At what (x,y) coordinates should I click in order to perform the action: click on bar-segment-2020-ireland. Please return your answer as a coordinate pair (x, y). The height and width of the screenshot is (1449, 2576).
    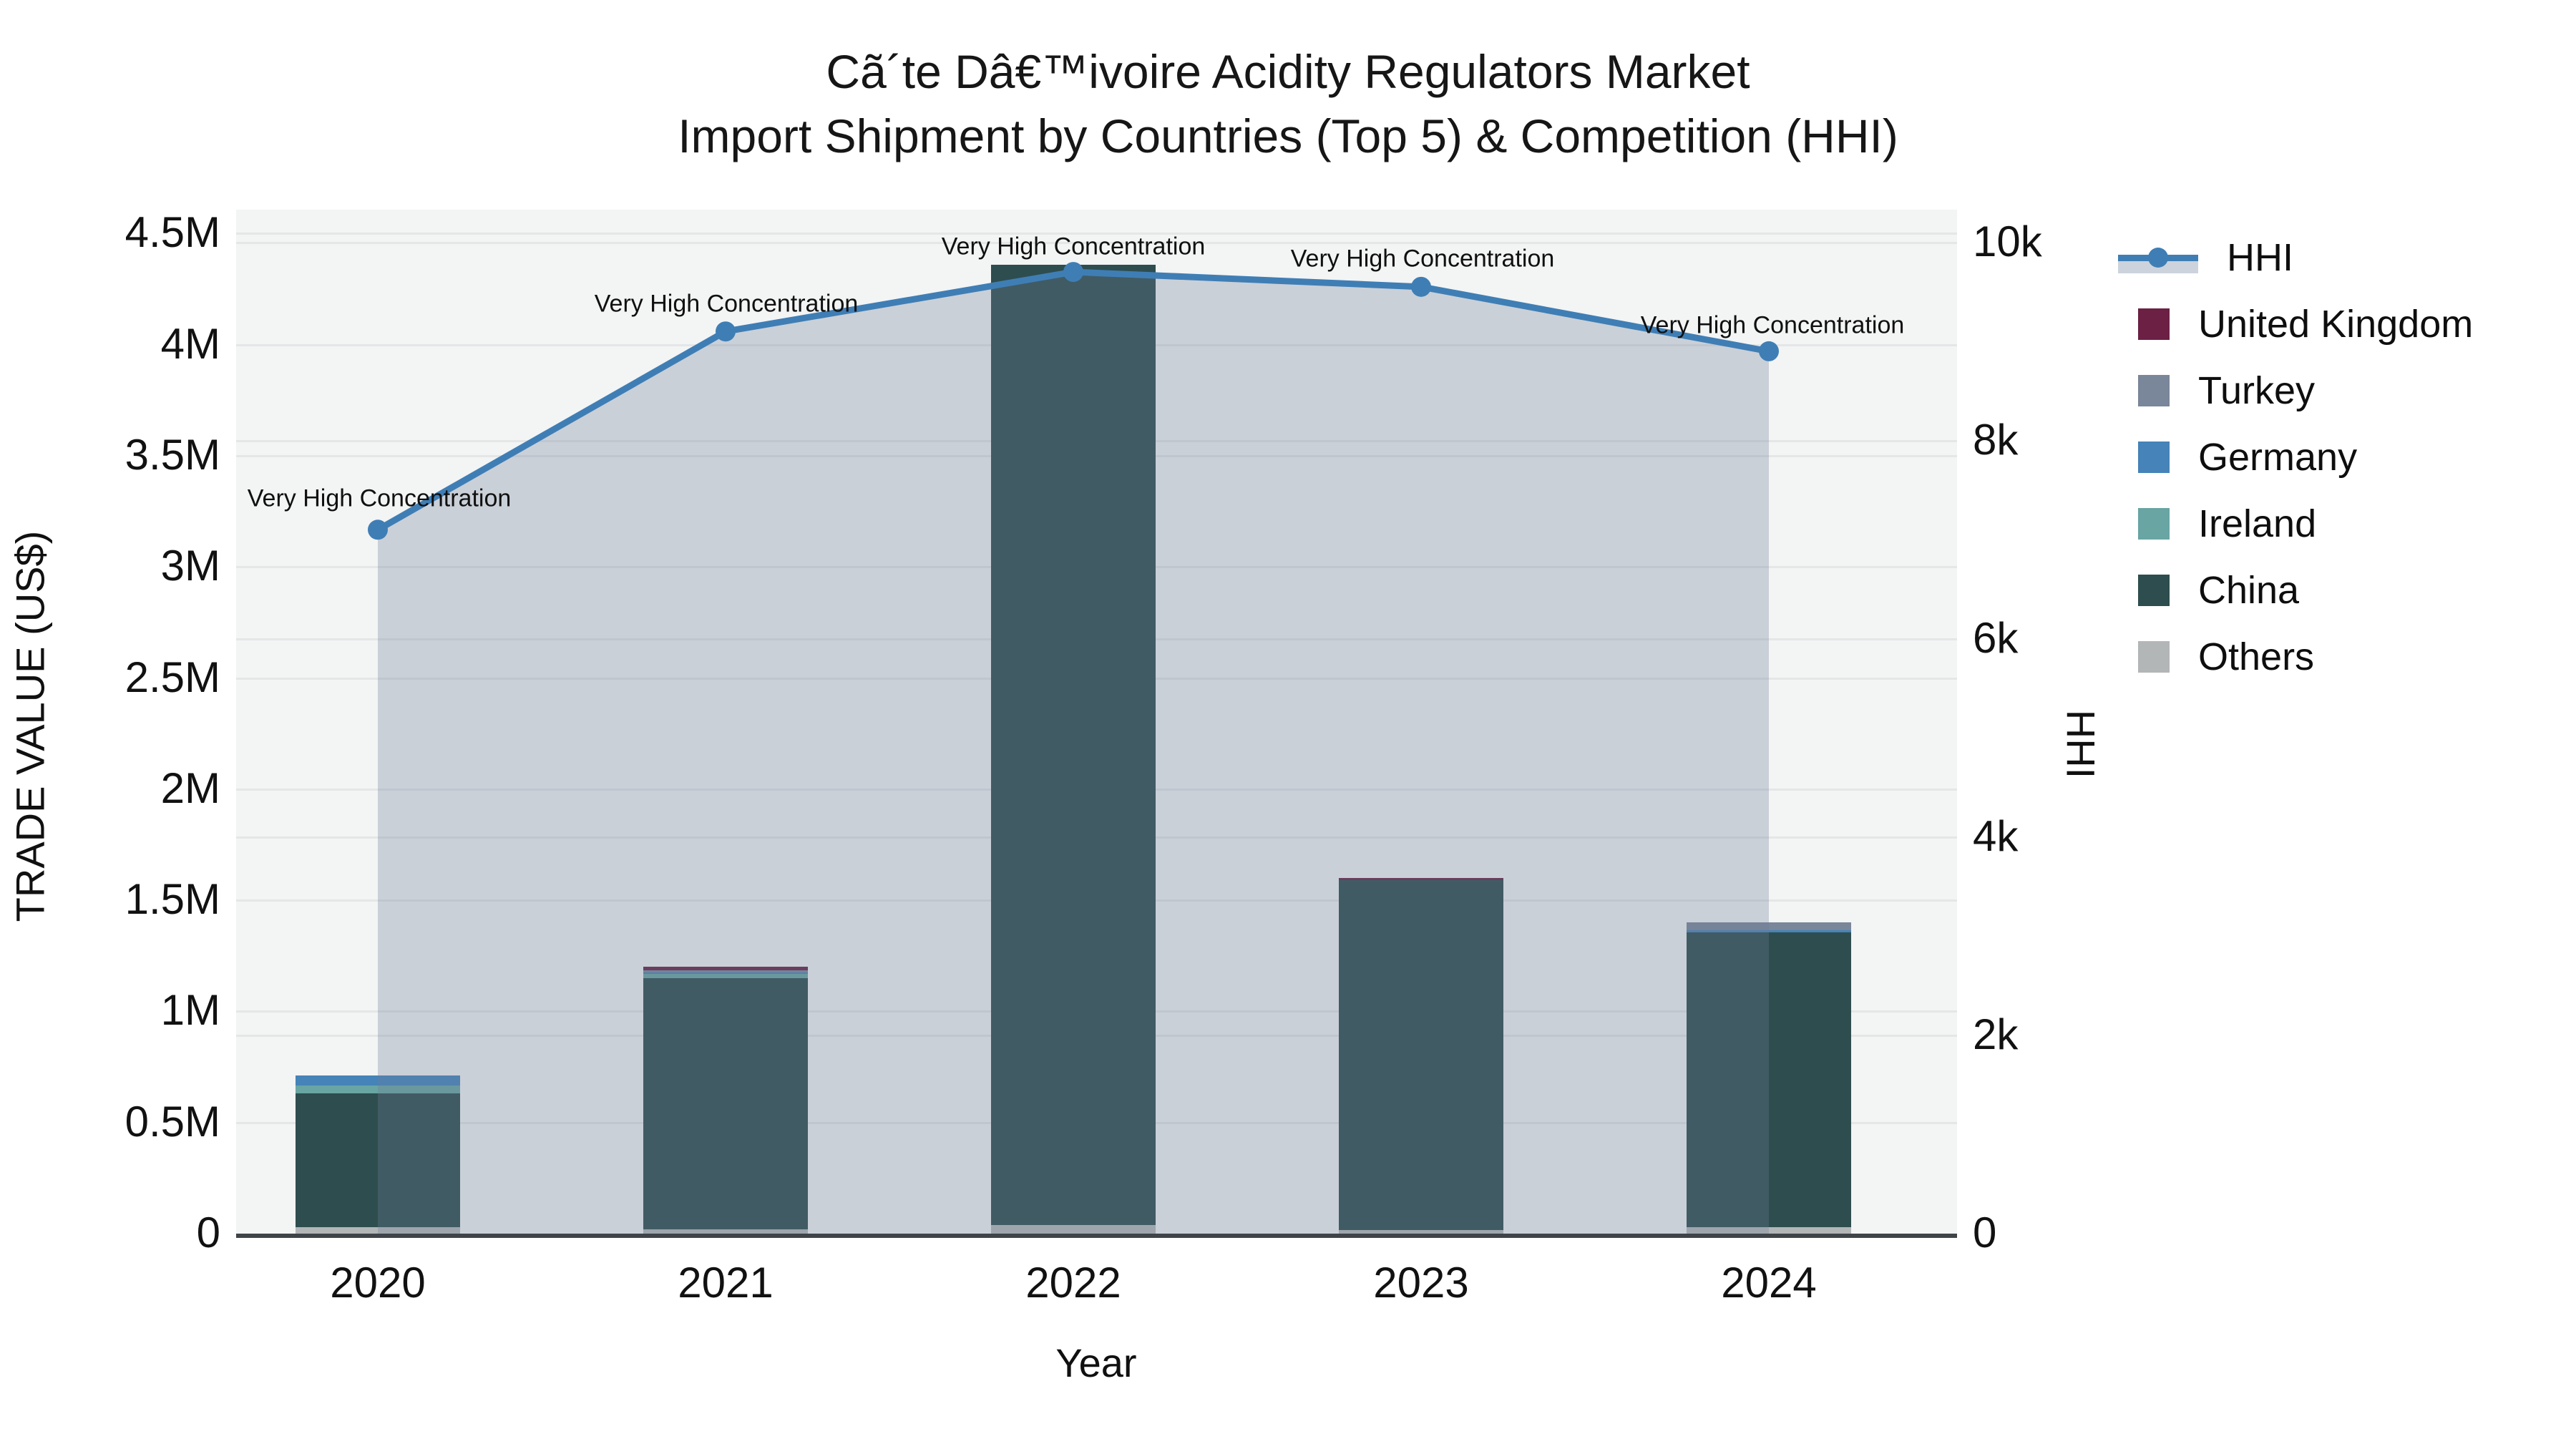
    Looking at the image, I should click on (378, 1089).